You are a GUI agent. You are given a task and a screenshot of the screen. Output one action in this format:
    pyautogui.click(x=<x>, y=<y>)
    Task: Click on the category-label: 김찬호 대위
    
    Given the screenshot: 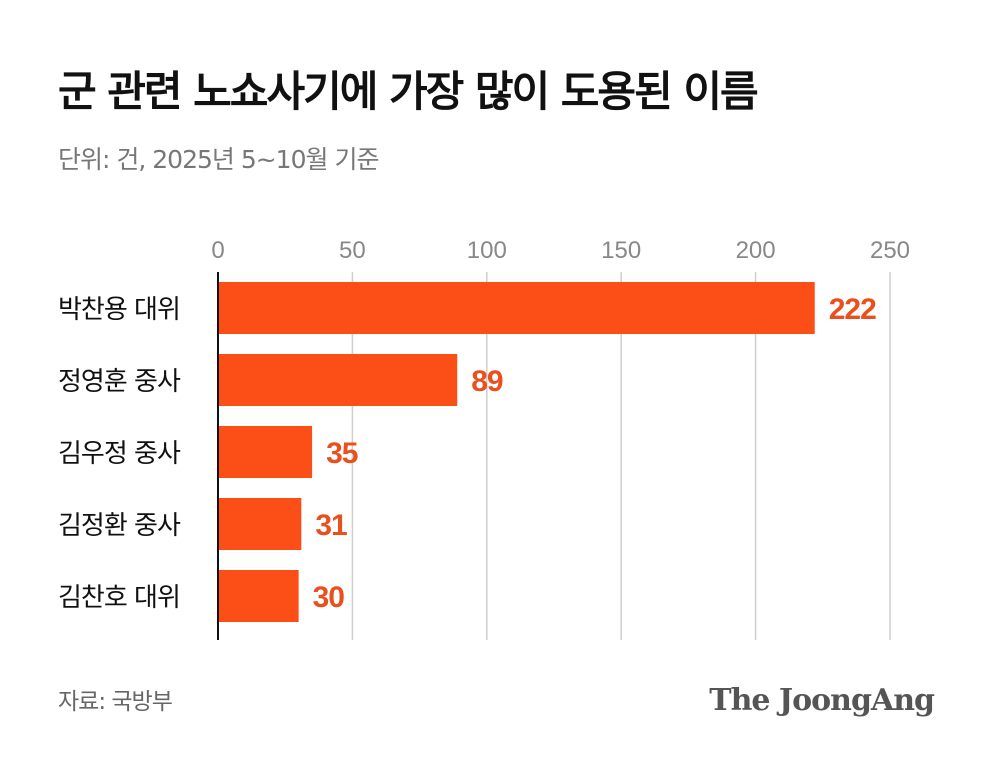 What is the action you would take?
    pyautogui.click(x=119, y=598)
    